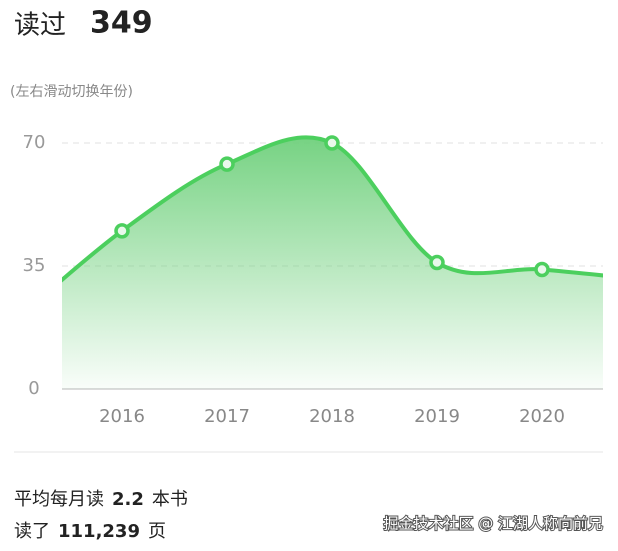 Image resolution: width=618 pixels, height=551 pixels. Describe the element at coordinates (40, 26) in the screenshot. I see `header-label: 读过` at that location.